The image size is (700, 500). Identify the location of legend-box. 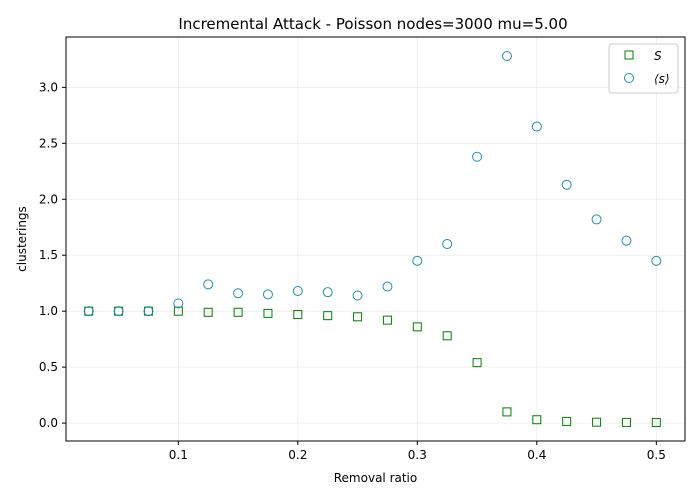
(643, 68).